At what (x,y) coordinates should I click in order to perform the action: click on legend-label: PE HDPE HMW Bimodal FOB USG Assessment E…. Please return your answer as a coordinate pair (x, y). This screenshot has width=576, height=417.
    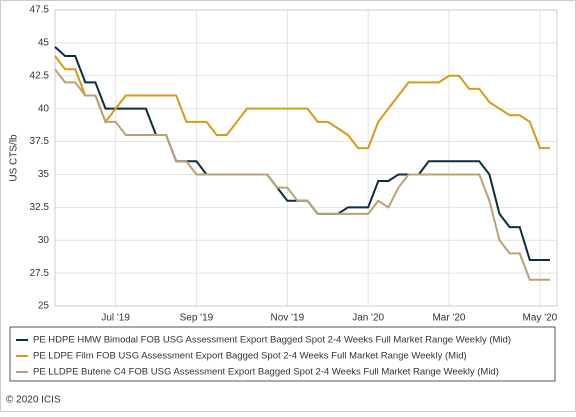
    Looking at the image, I should click on (272, 340).